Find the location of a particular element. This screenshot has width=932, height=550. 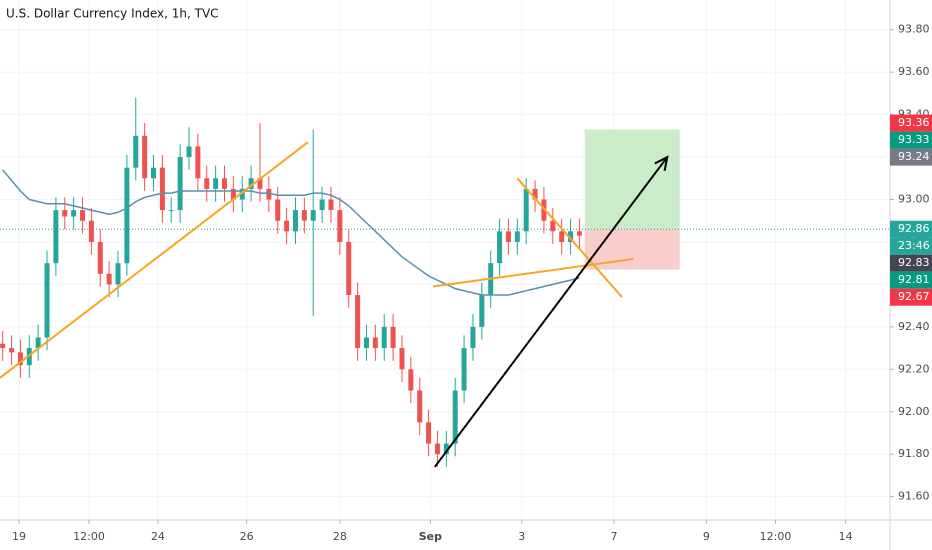

x-tick-label: 28 is located at coordinates (340, 536).